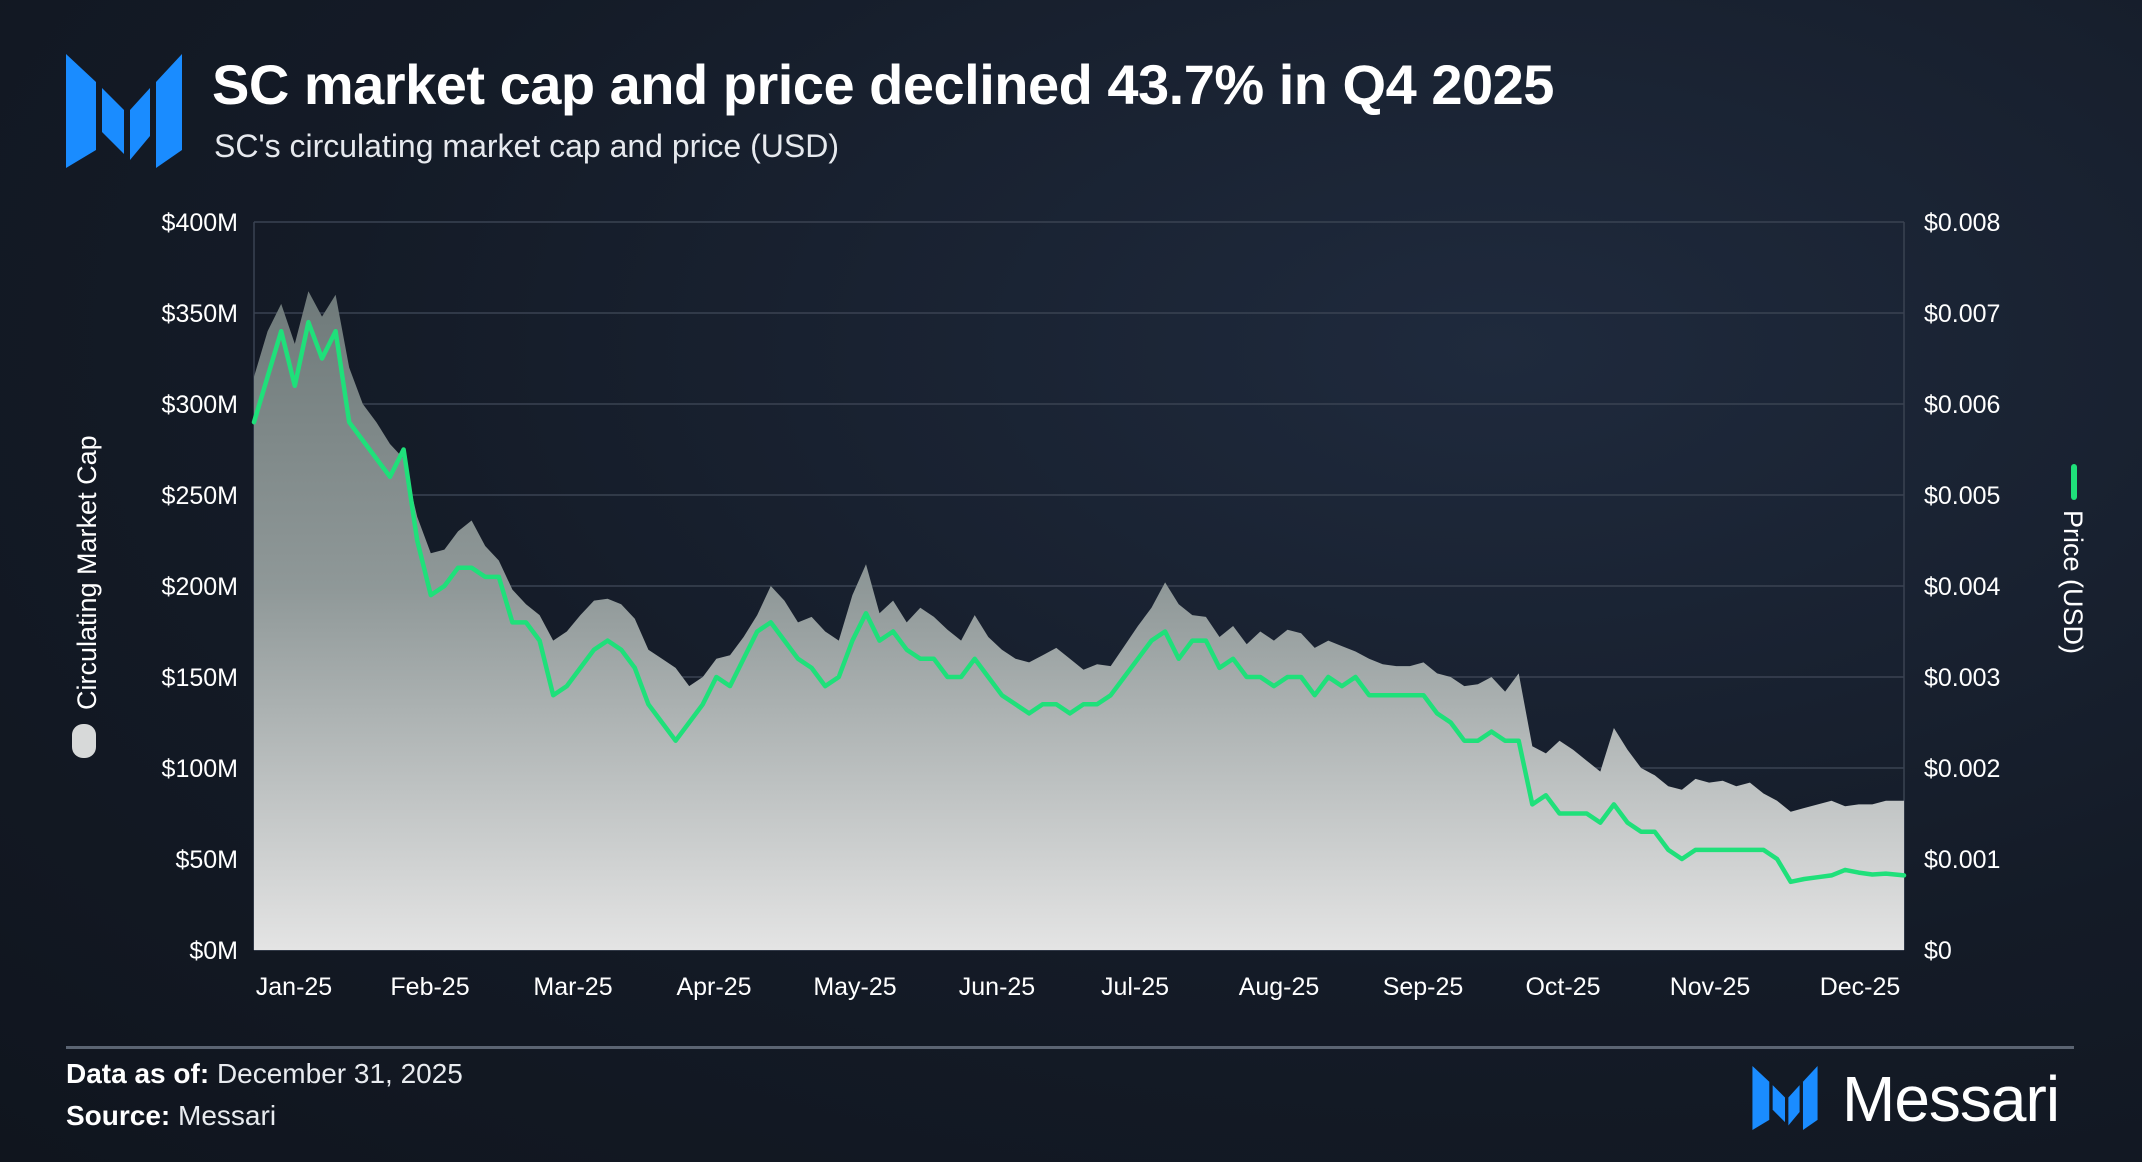  What do you see at coordinates (118, 1115) in the screenshot?
I see `source-label: Source:` at bounding box center [118, 1115].